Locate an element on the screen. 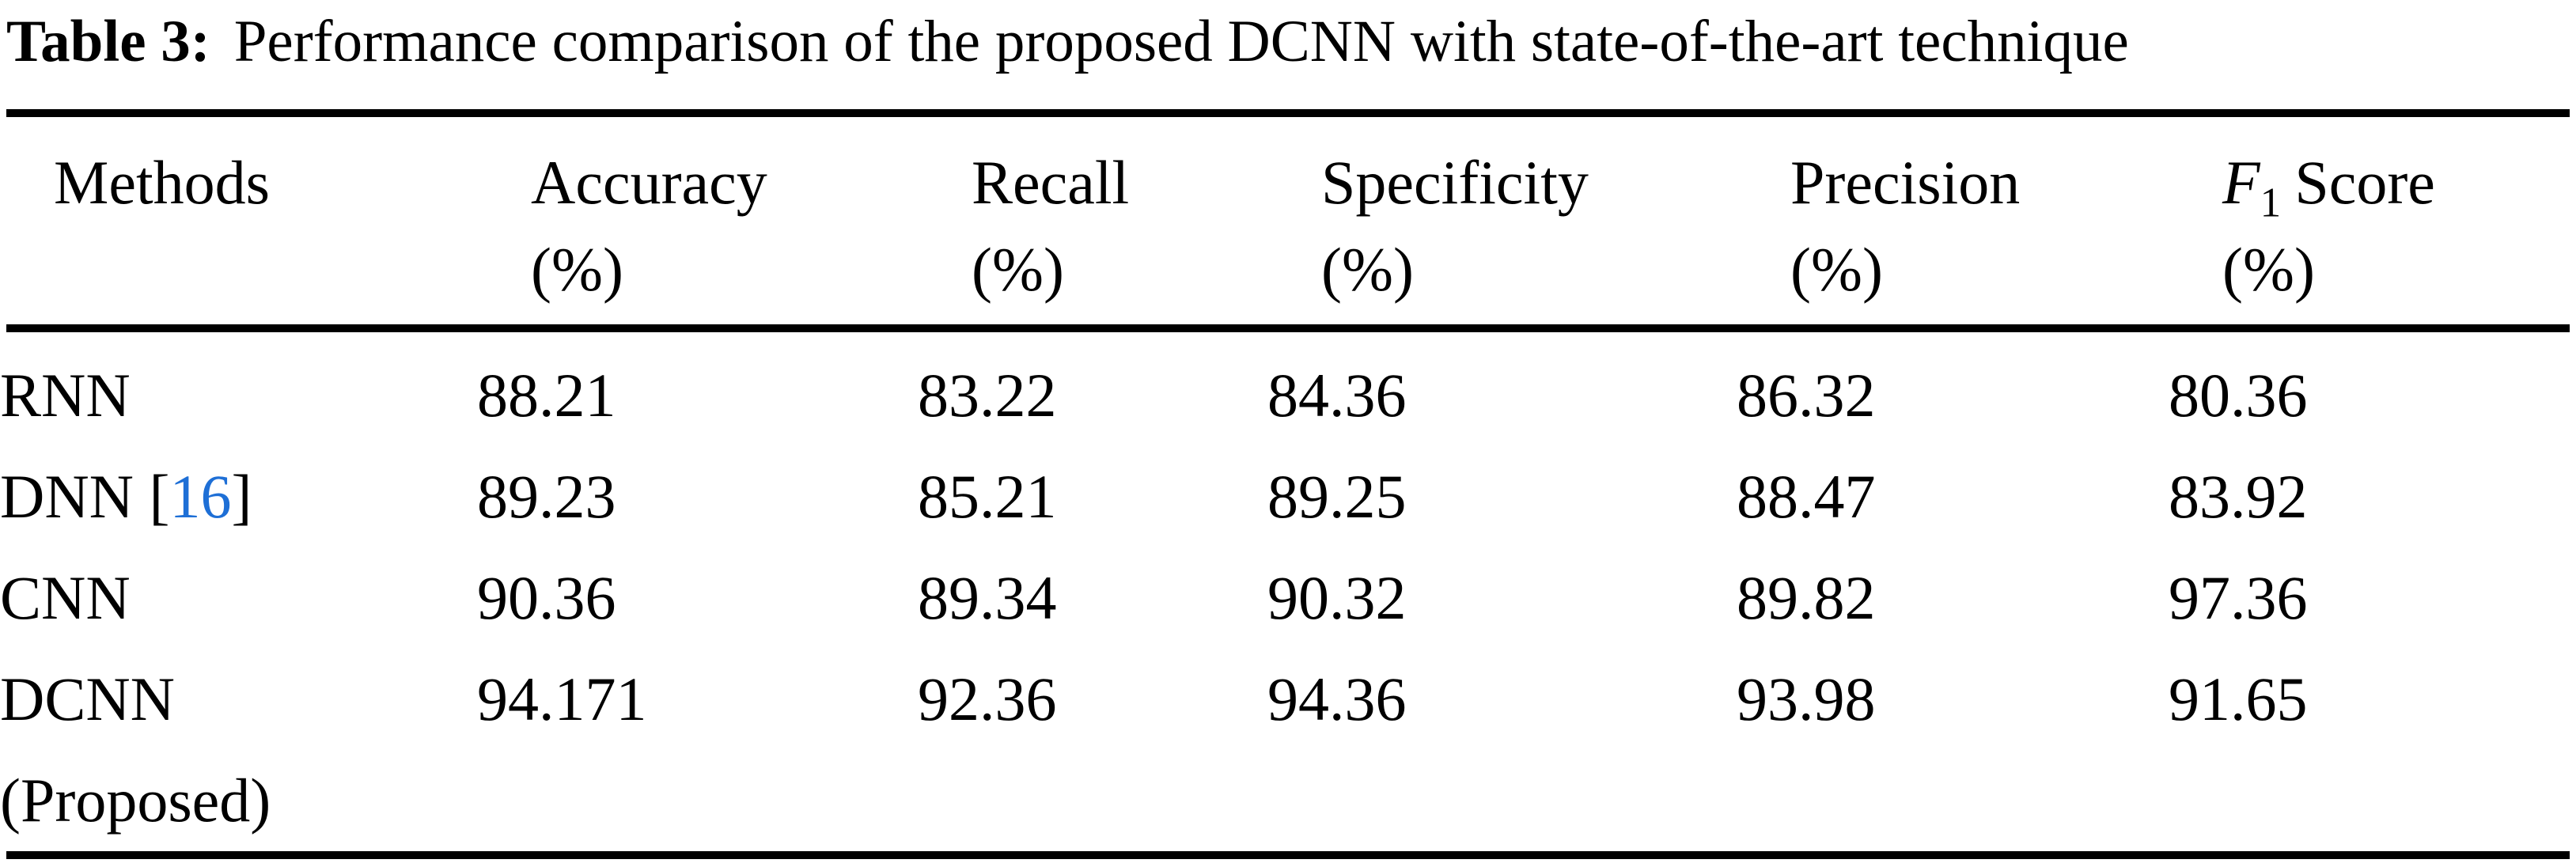  column-header-title: Precision is located at coordinates (1905, 182).